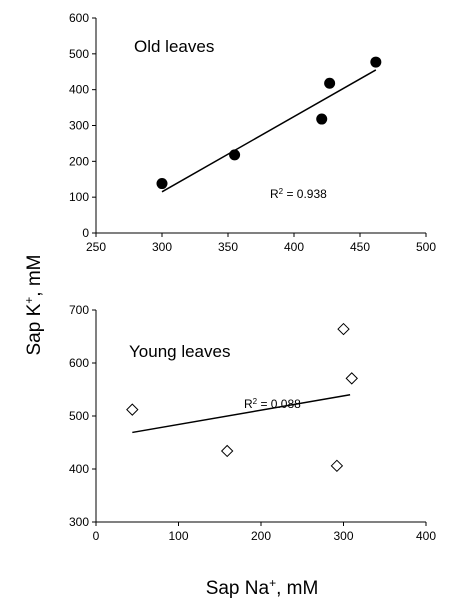  What do you see at coordinates (297, 588) in the screenshot?
I see `x-axis-title-unit: , mM` at bounding box center [297, 588].